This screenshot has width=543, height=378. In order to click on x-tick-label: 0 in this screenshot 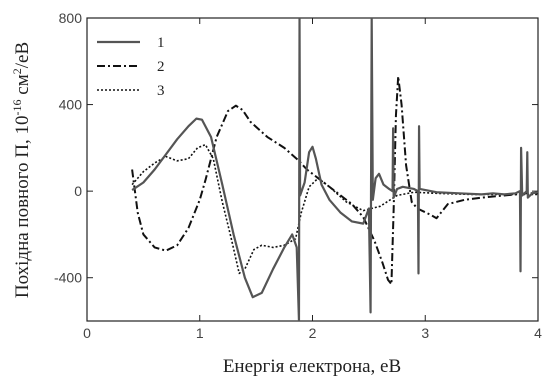, I will do `click(87, 333)`.